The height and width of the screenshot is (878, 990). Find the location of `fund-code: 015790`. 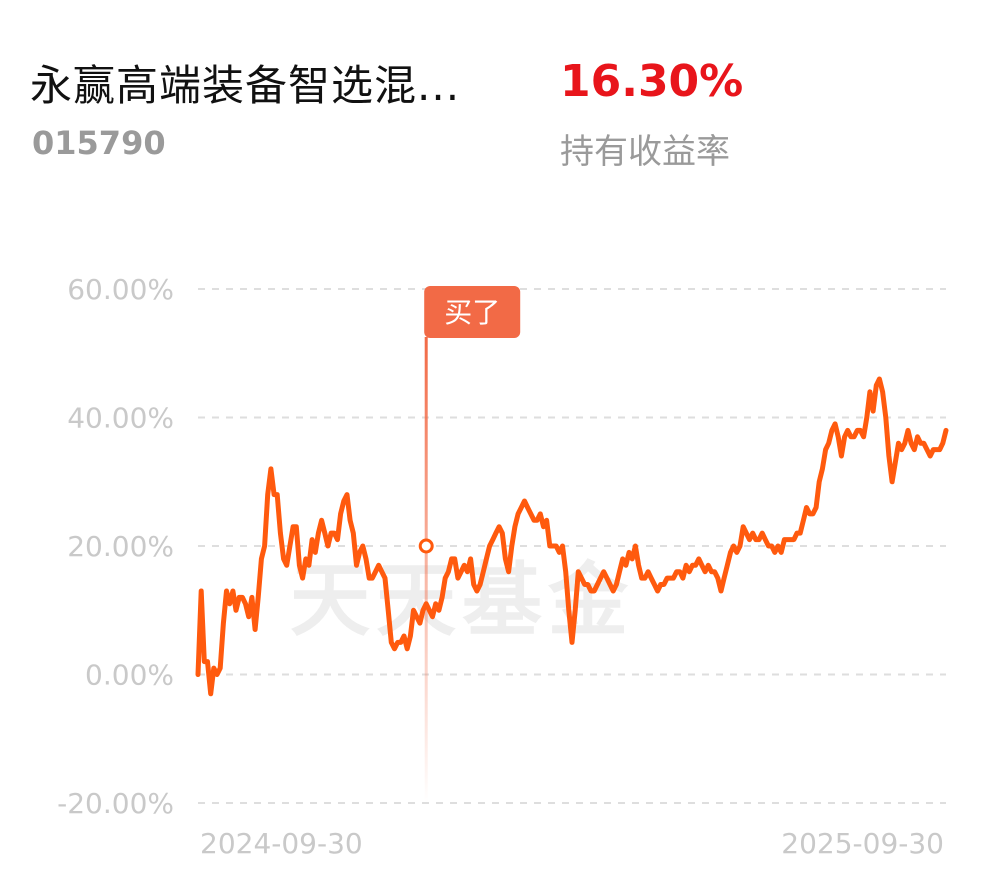

fund-code: 015790 is located at coordinates (99, 143).